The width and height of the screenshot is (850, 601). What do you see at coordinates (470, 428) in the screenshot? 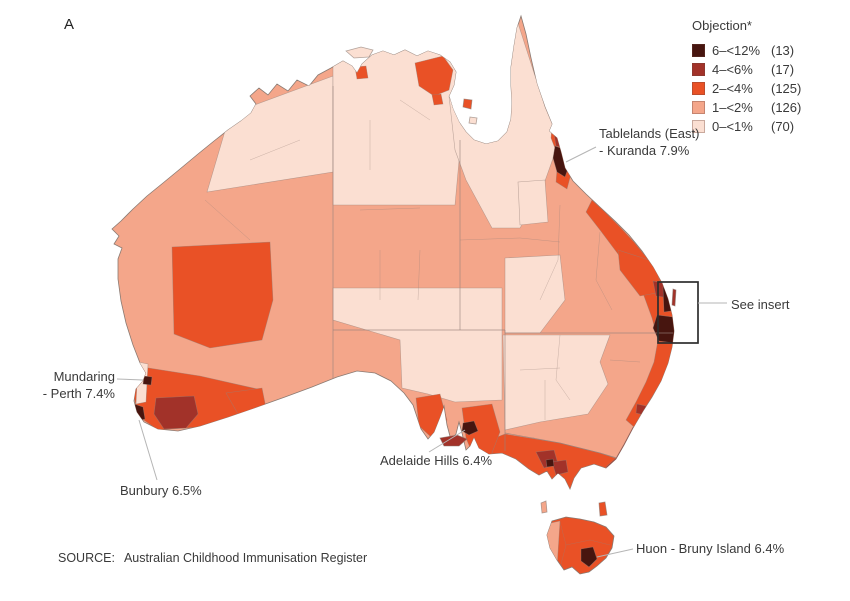
I see `region-adelaide-hills` at bounding box center [470, 428].